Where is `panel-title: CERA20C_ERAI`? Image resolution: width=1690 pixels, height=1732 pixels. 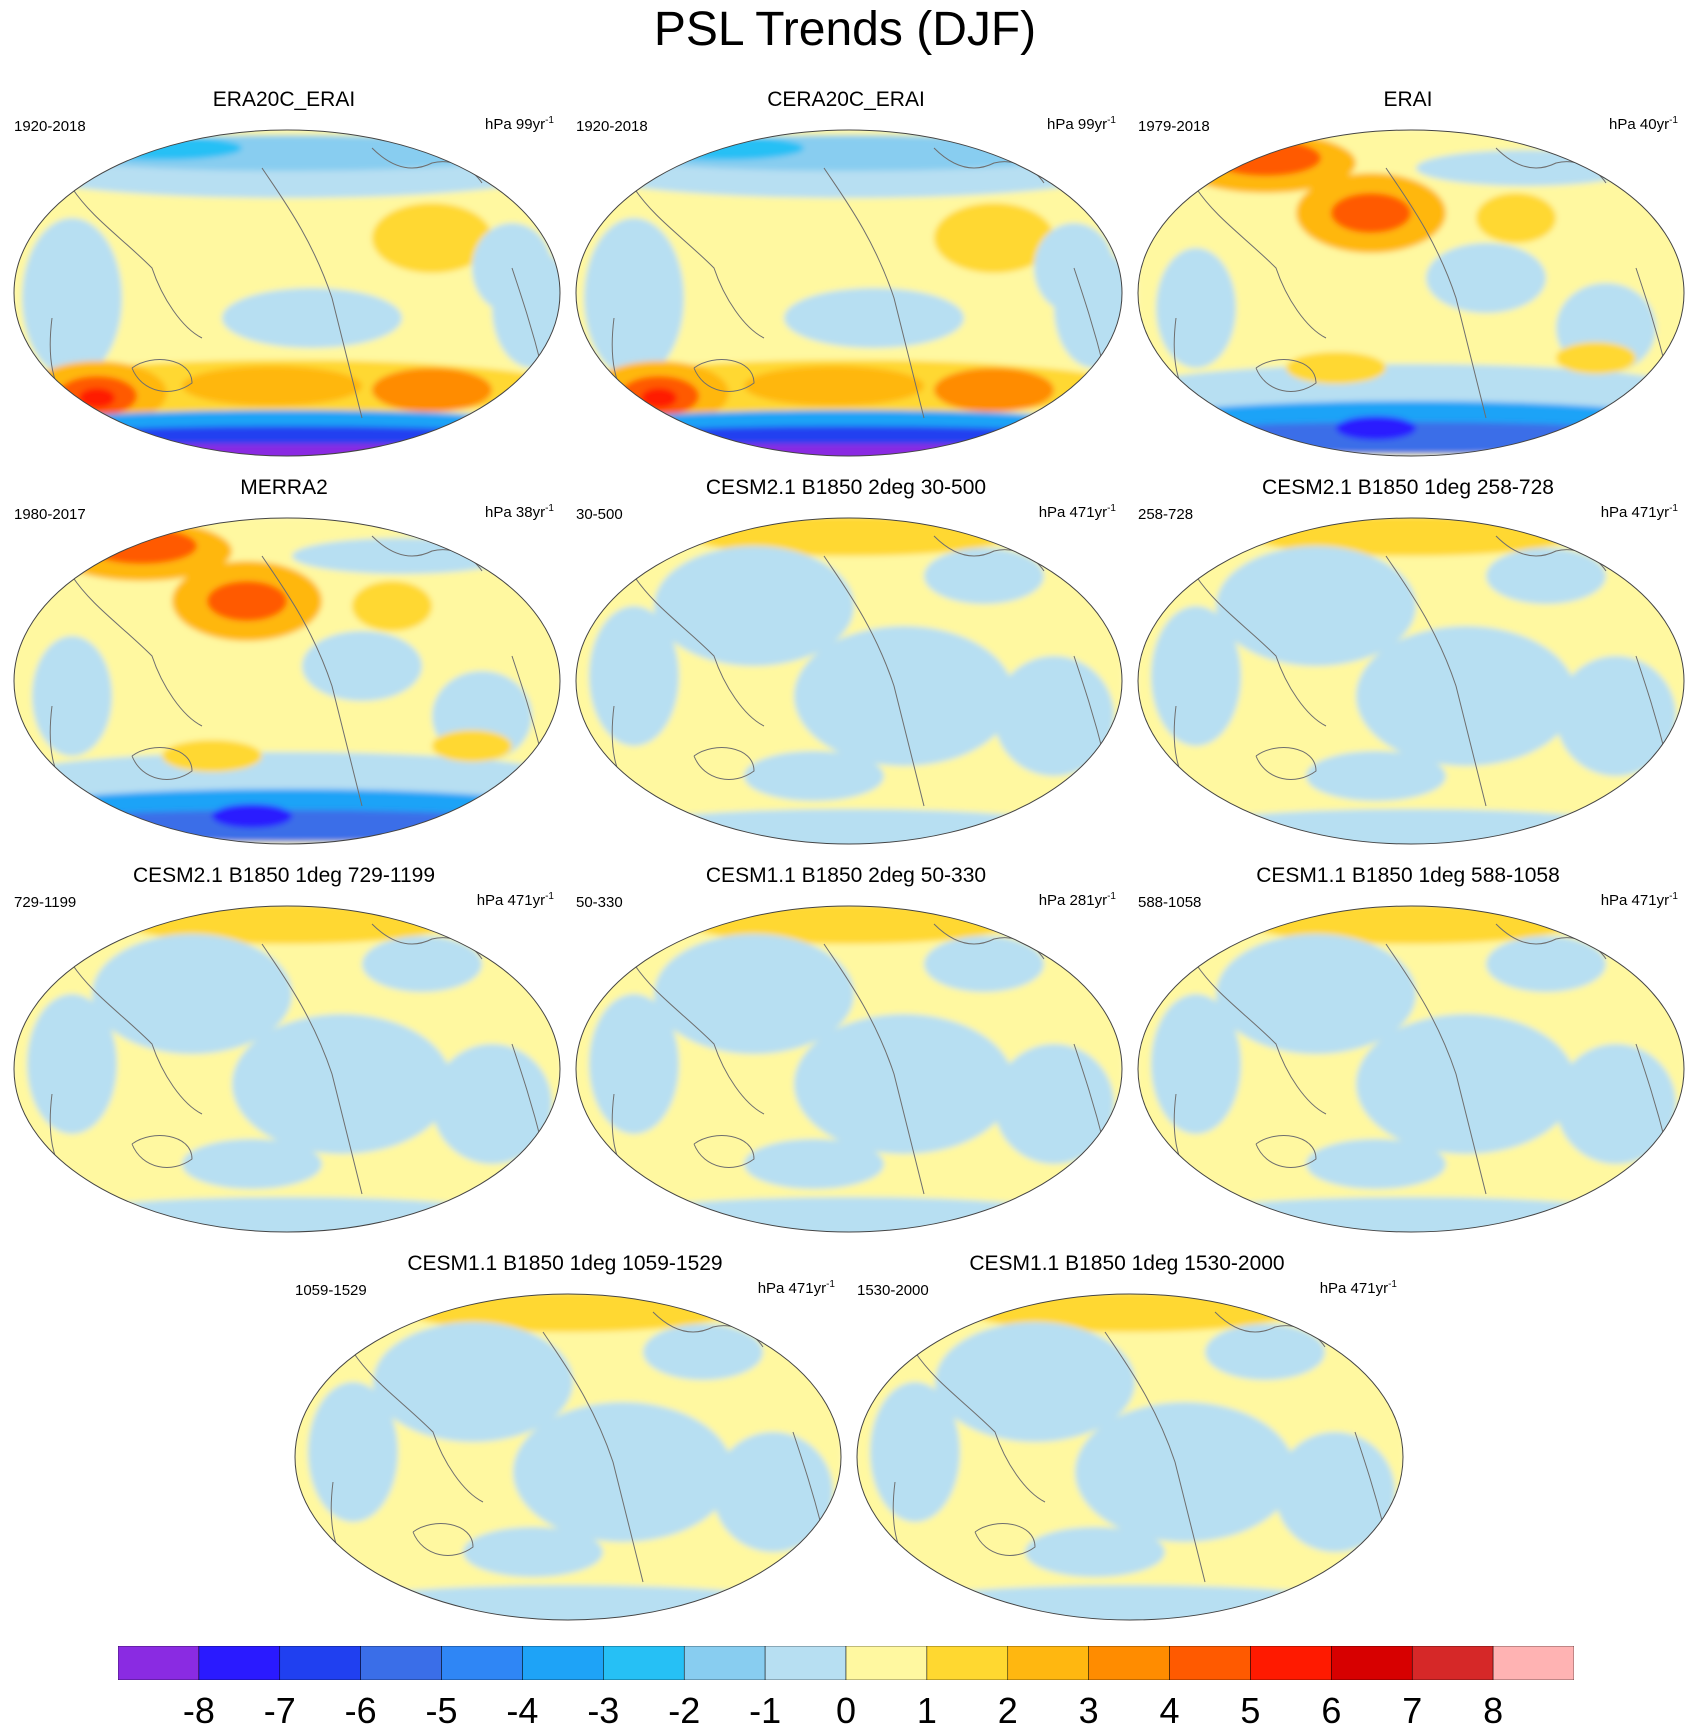 panel-title: CERA20C_ERAI is located at coordinates (846, 99).